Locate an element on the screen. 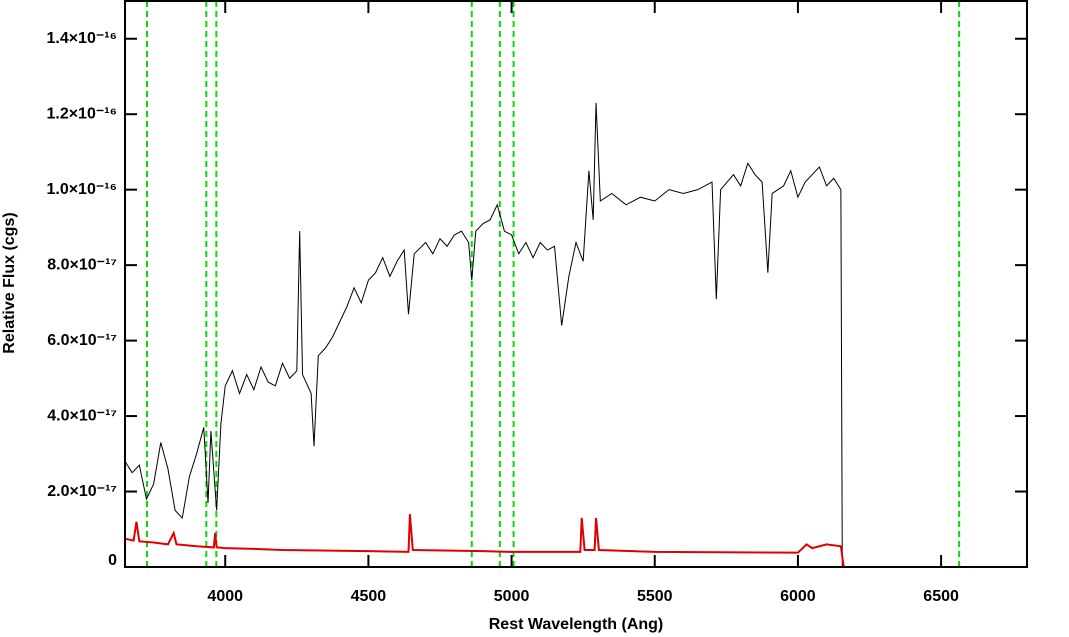 Image resolution: width=1069 pixels, height=637 pixels. y-tick-label: 1.4×10⁻¹⁶ is located at coordinates (81, 38).